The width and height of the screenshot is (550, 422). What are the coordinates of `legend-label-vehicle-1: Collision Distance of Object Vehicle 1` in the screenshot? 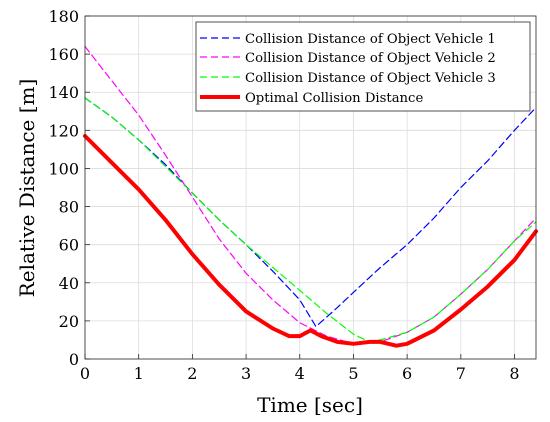 It's located at (370, 39).